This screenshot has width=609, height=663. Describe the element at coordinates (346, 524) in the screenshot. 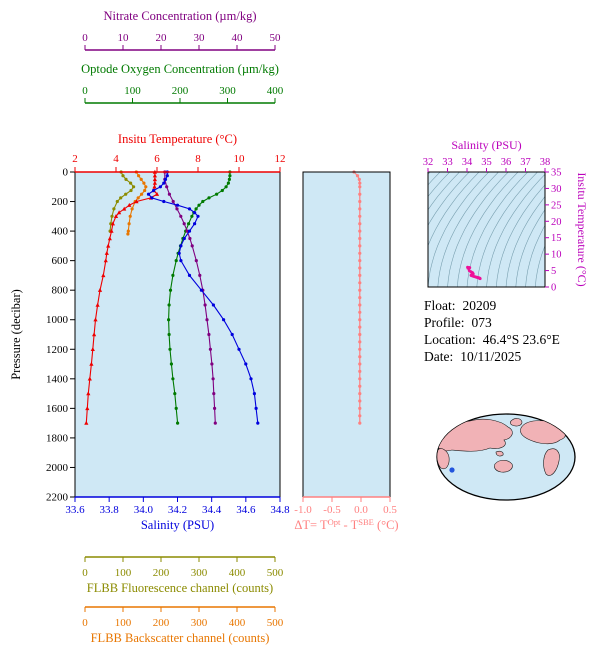

I see `delta-t-title: ΔT= TOpt - TSBE (°C)` at that location.